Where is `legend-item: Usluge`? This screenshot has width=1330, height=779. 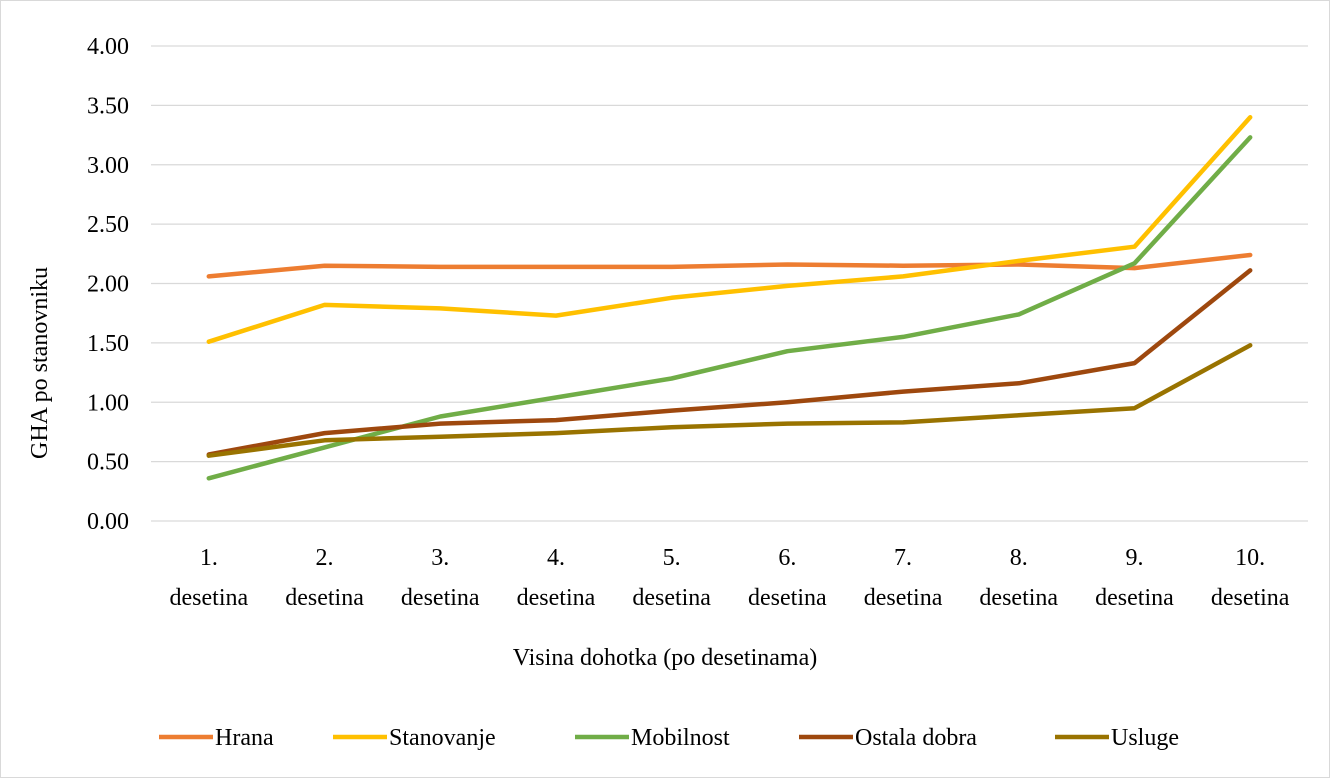
legend-item: Usluge is located at coordinates (1117, 738).